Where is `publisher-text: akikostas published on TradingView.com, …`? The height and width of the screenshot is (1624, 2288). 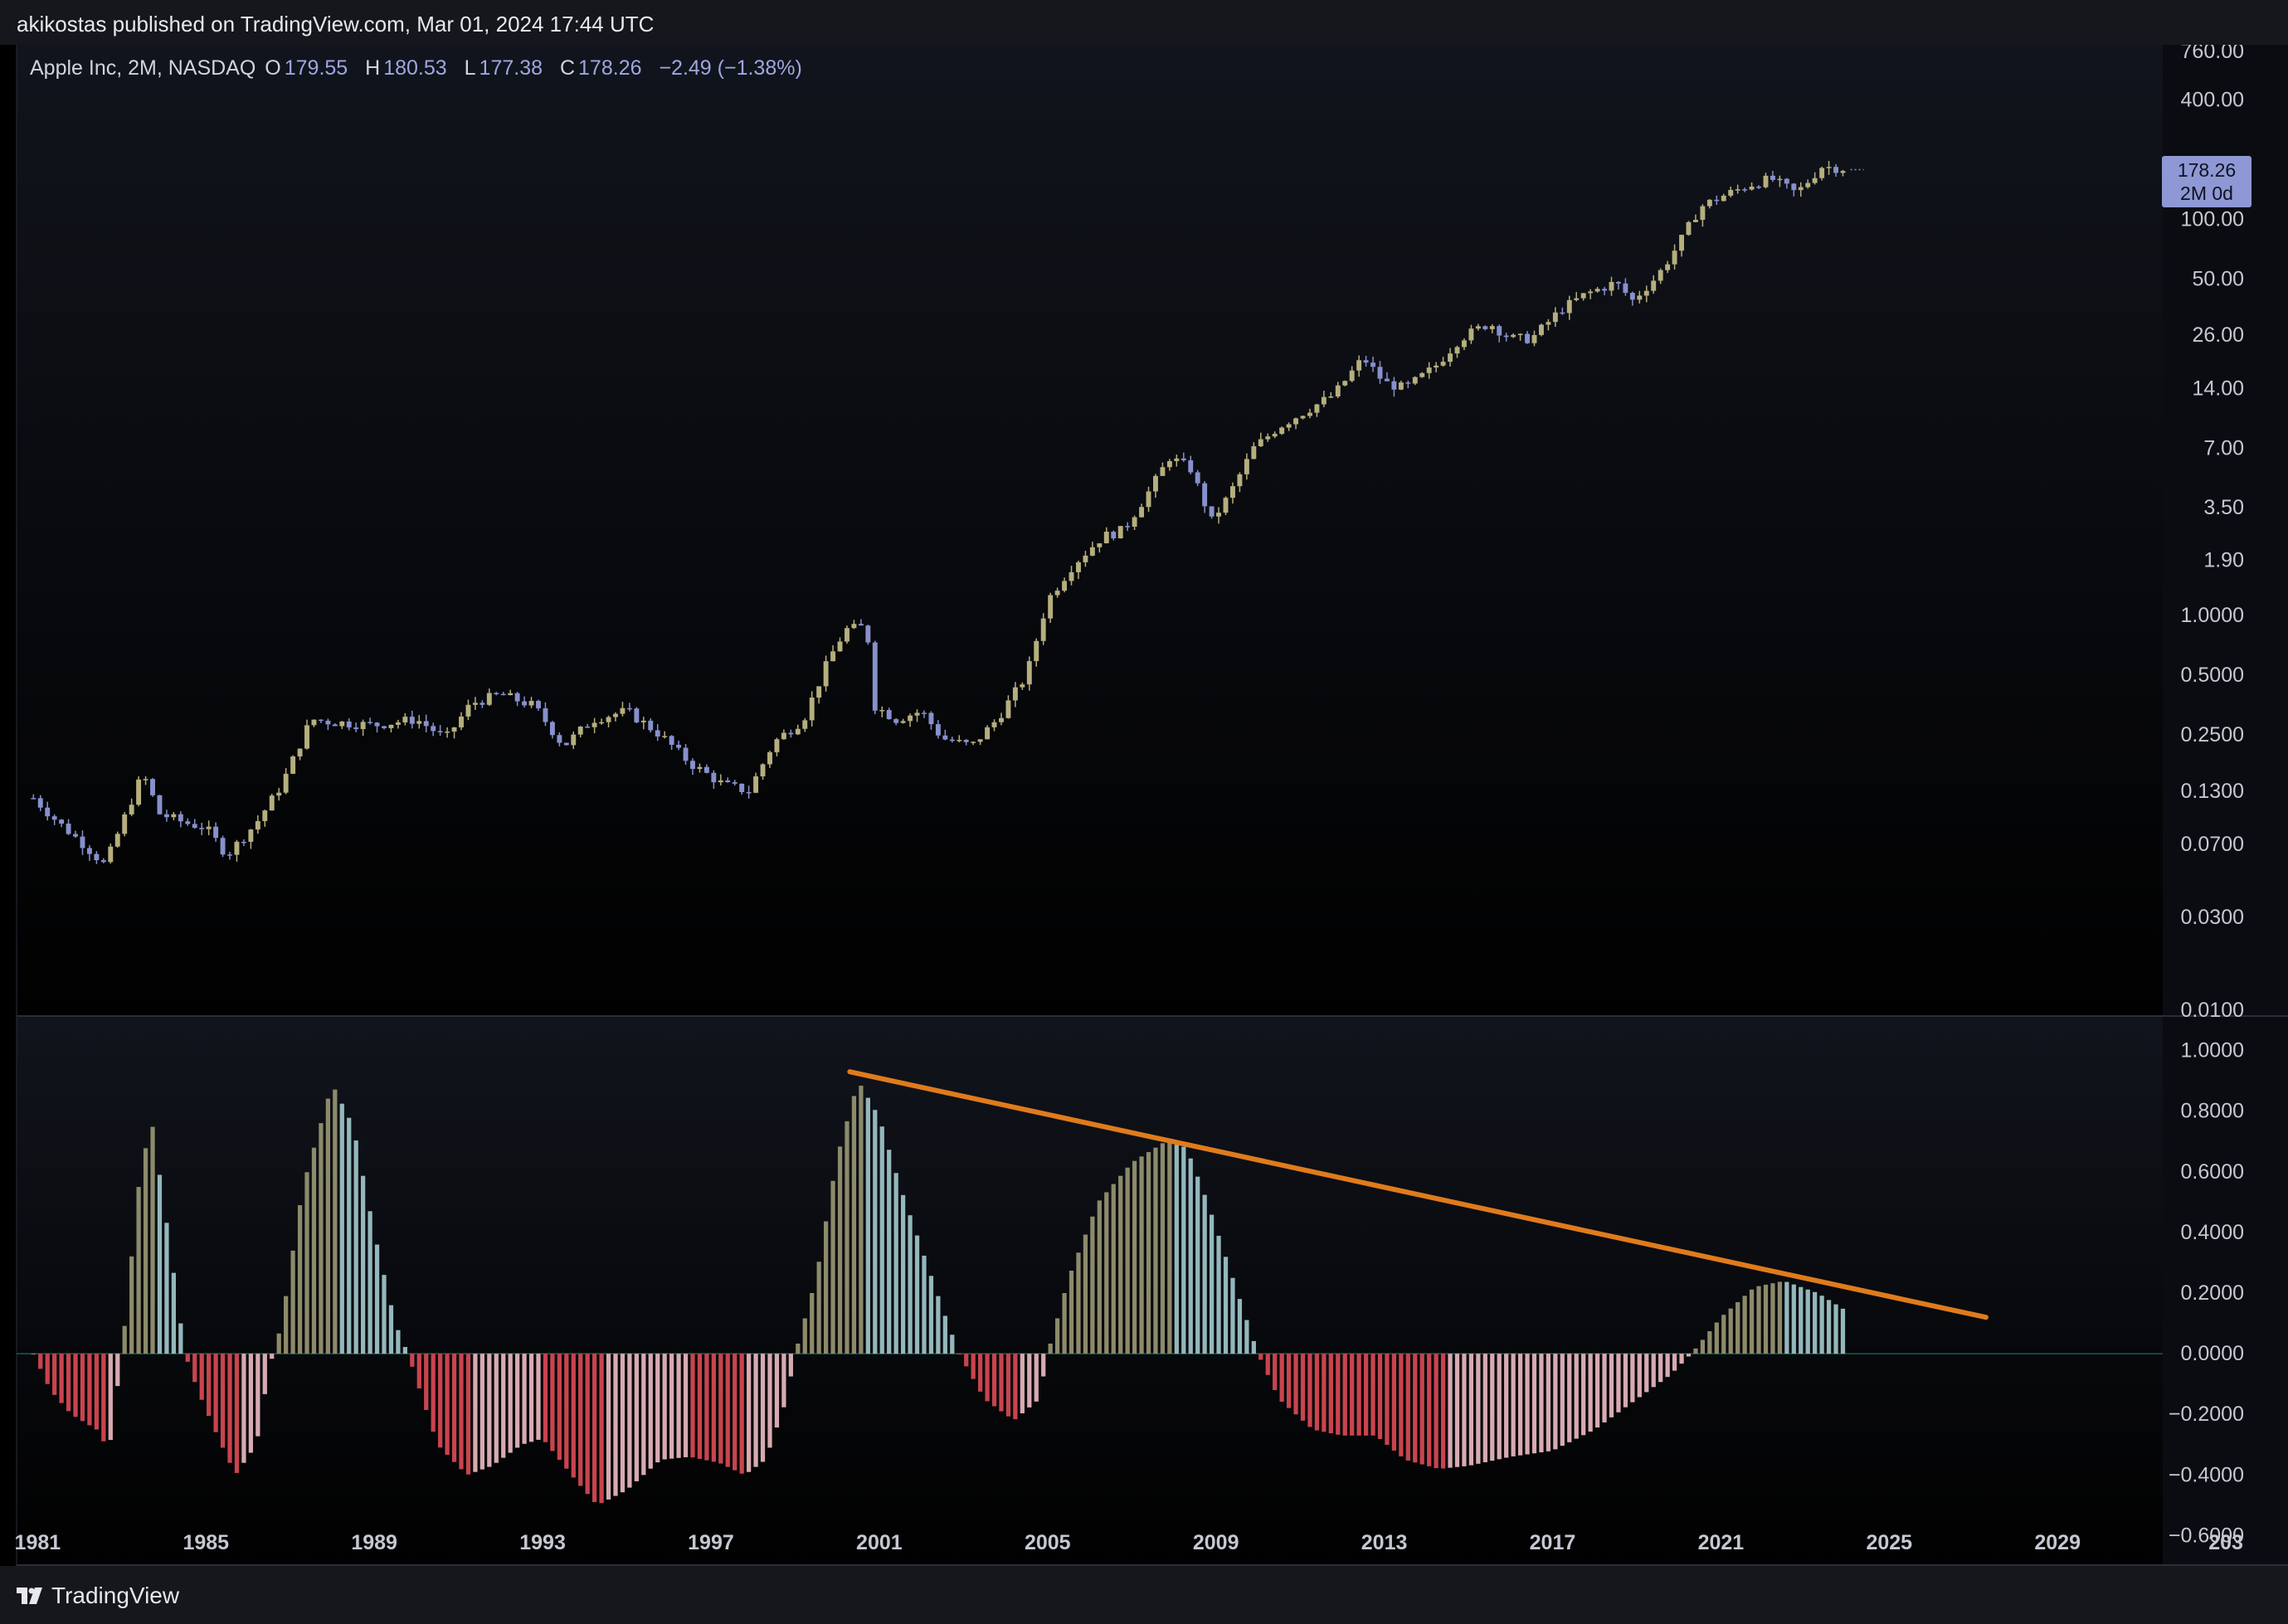
publisher-text: akikostas published on TradingView.com, … is located at coordinates (336, 24).